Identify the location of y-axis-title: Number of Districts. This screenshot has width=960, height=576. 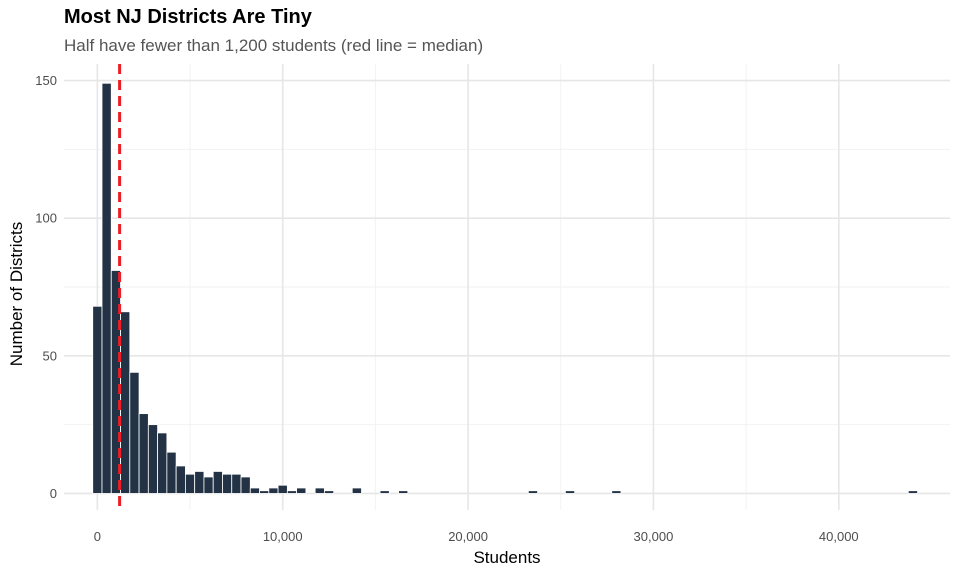
(16, 294).